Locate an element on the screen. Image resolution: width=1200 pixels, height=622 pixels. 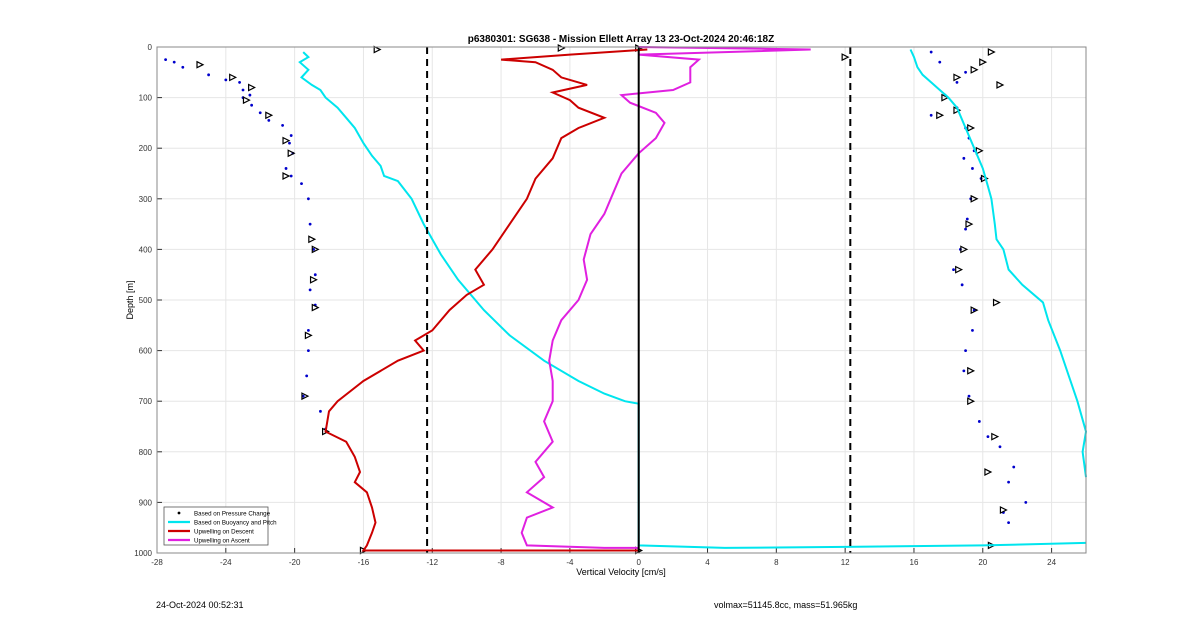
y-tick-label: 300 is located at coordinates (146, 199).